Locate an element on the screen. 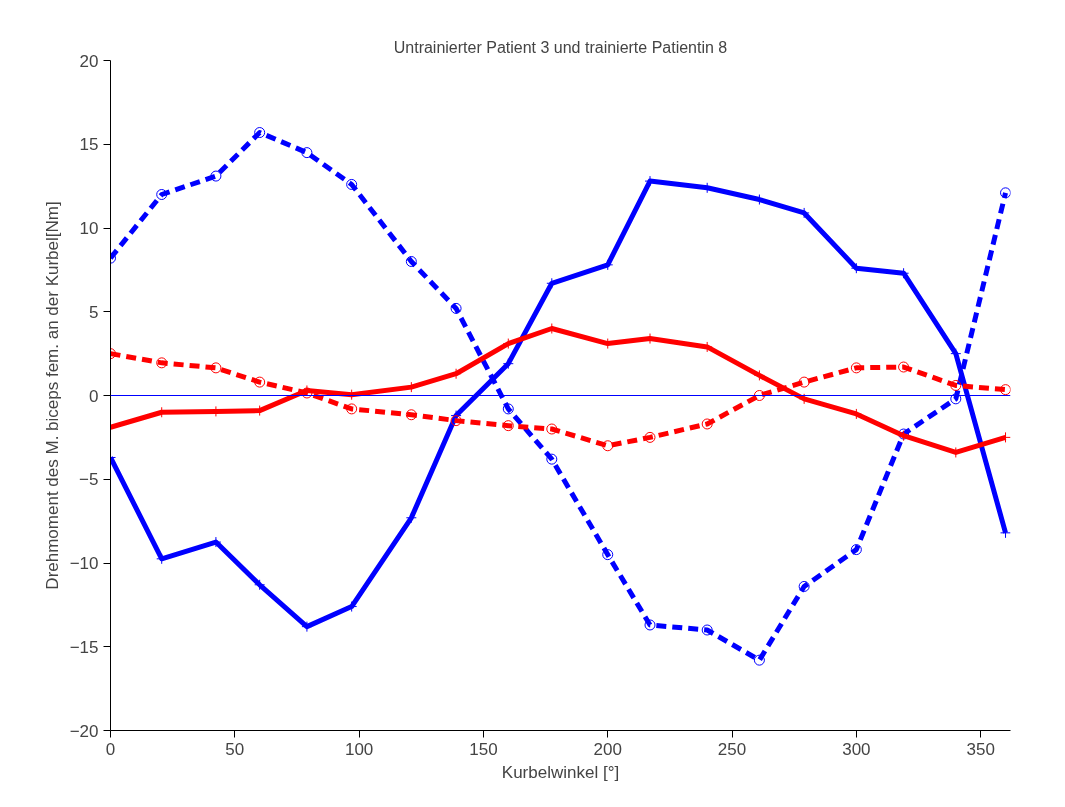  y-tick-label: −10 is located at coordinates (84, 563).